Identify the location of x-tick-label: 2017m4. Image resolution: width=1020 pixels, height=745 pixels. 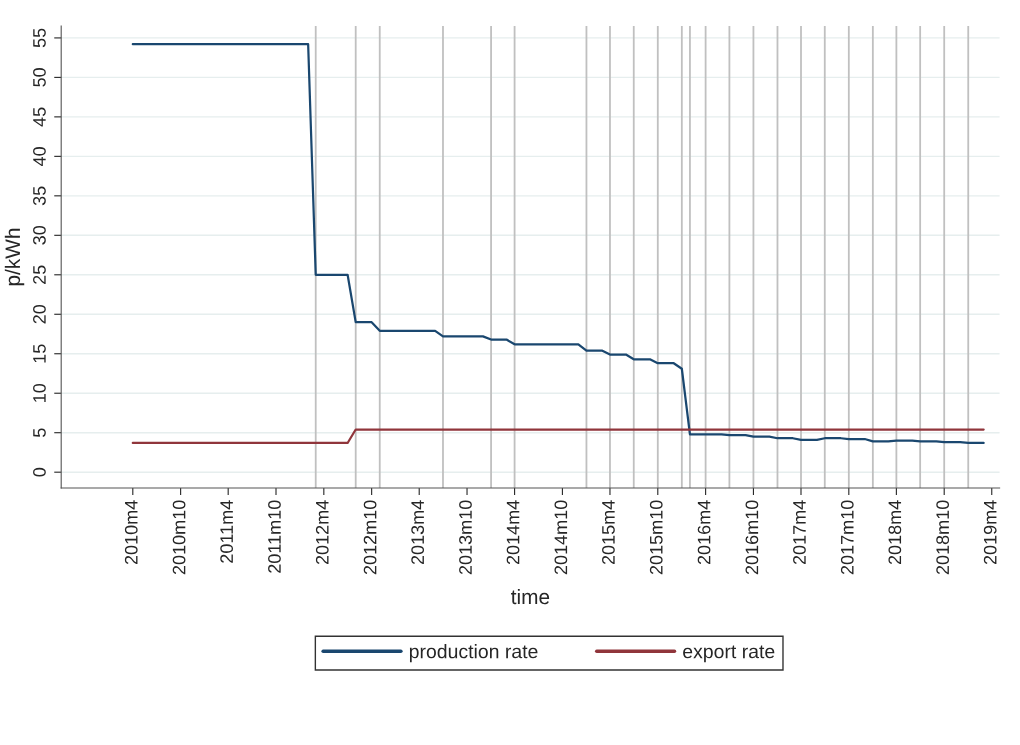
(799, 532).